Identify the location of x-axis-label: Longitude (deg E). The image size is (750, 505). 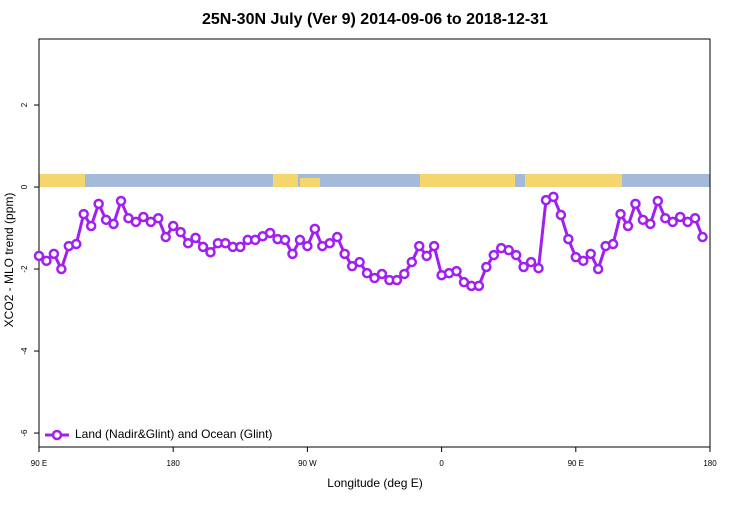
(374, 483).